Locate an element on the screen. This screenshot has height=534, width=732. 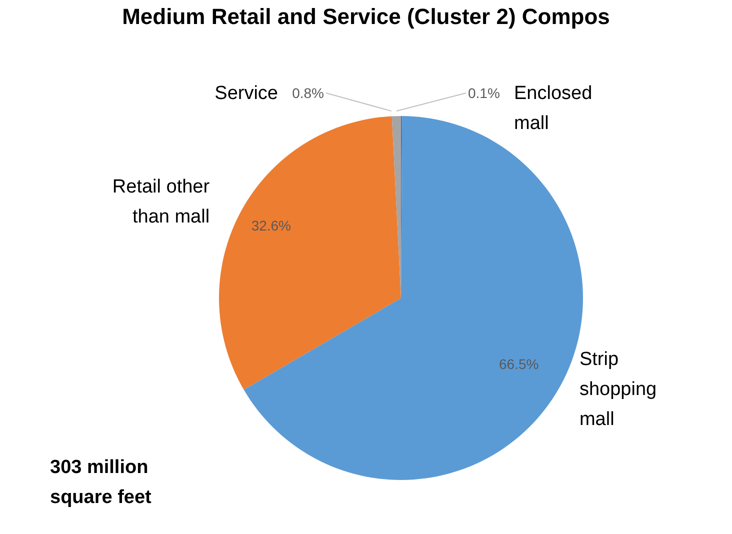
text: 303 million square feet is located at coordinates (101, 483).